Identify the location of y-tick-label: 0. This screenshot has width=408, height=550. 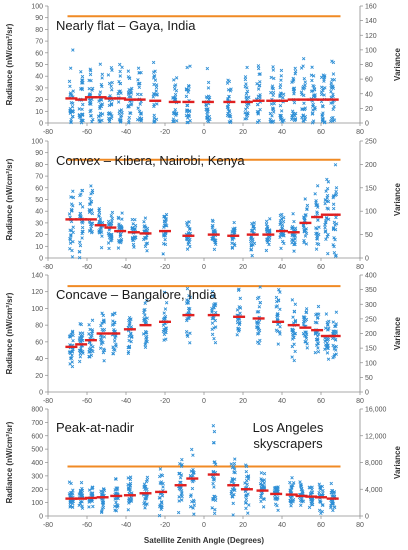
(41, 124).